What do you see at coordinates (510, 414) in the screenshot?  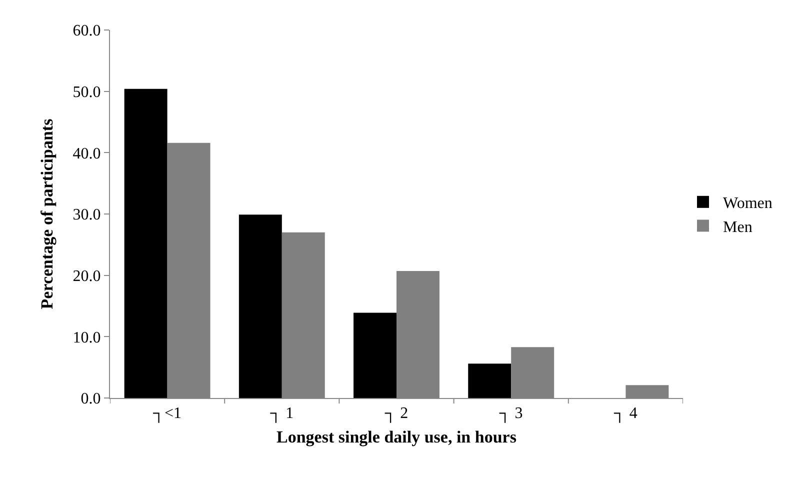 I see `x-tick-label: ┐ 3` at bounding box center [510, 414].